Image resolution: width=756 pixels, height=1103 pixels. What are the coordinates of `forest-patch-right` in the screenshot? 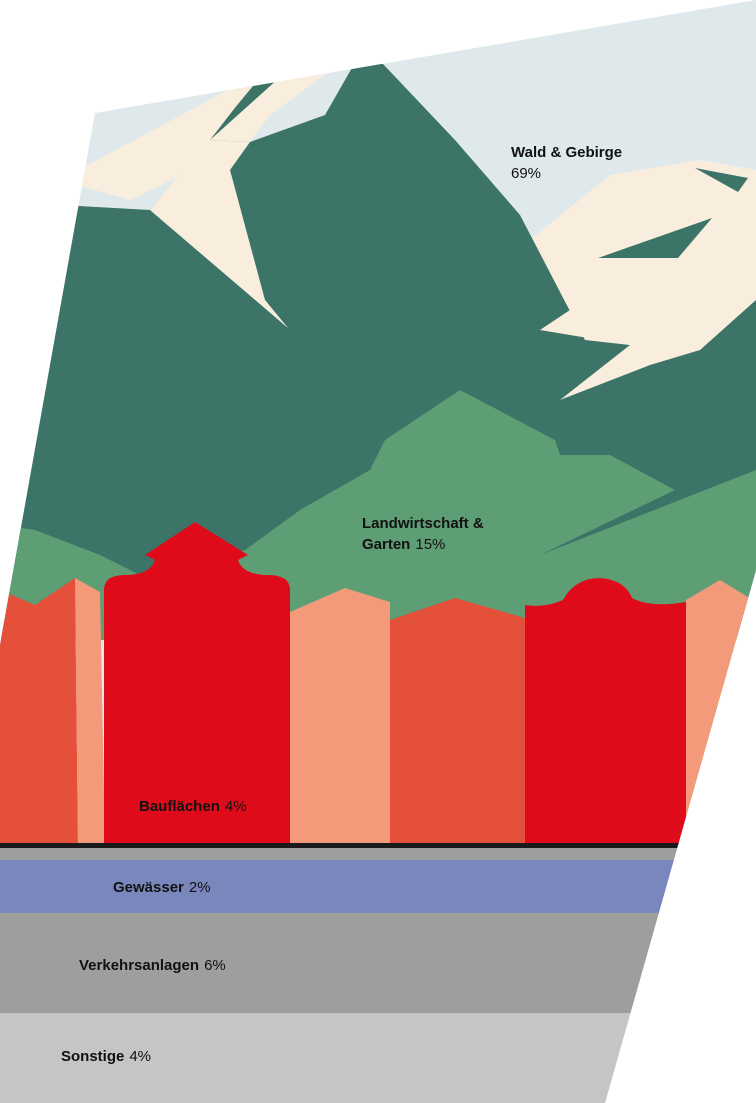 It's located at (655, 238).